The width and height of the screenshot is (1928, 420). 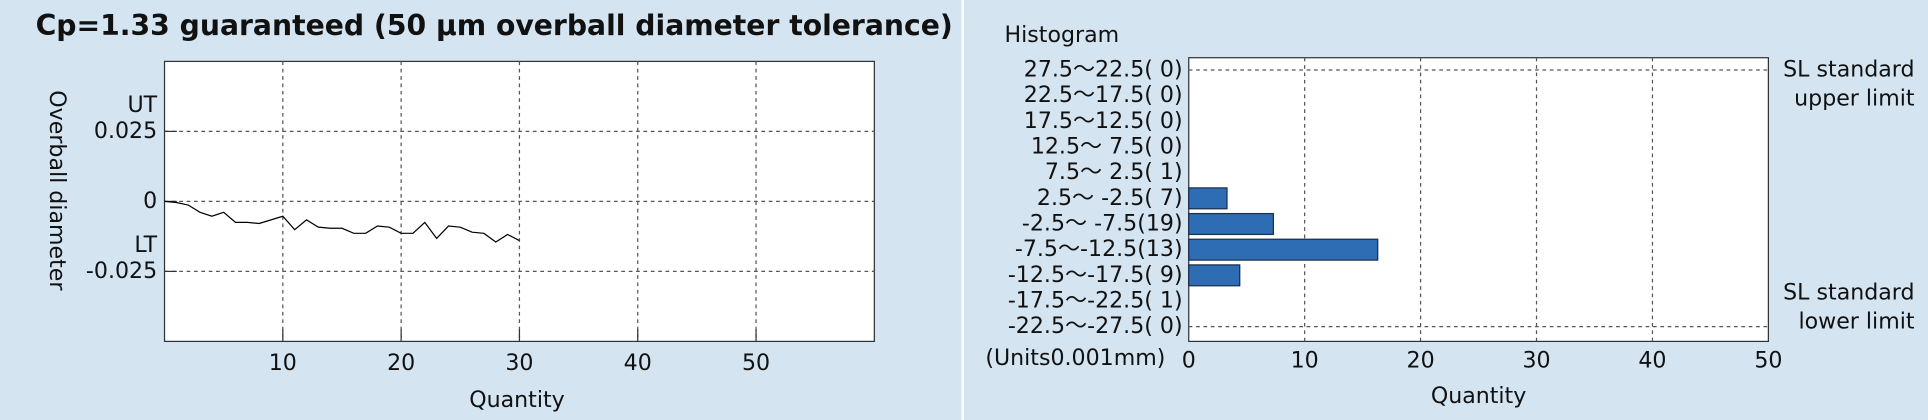 What do you see at coordinates (1103, 70) in the screenshot?
I see `y-tick-label: 27.5～22.5( 0)` at bounding box center [1103, 70].